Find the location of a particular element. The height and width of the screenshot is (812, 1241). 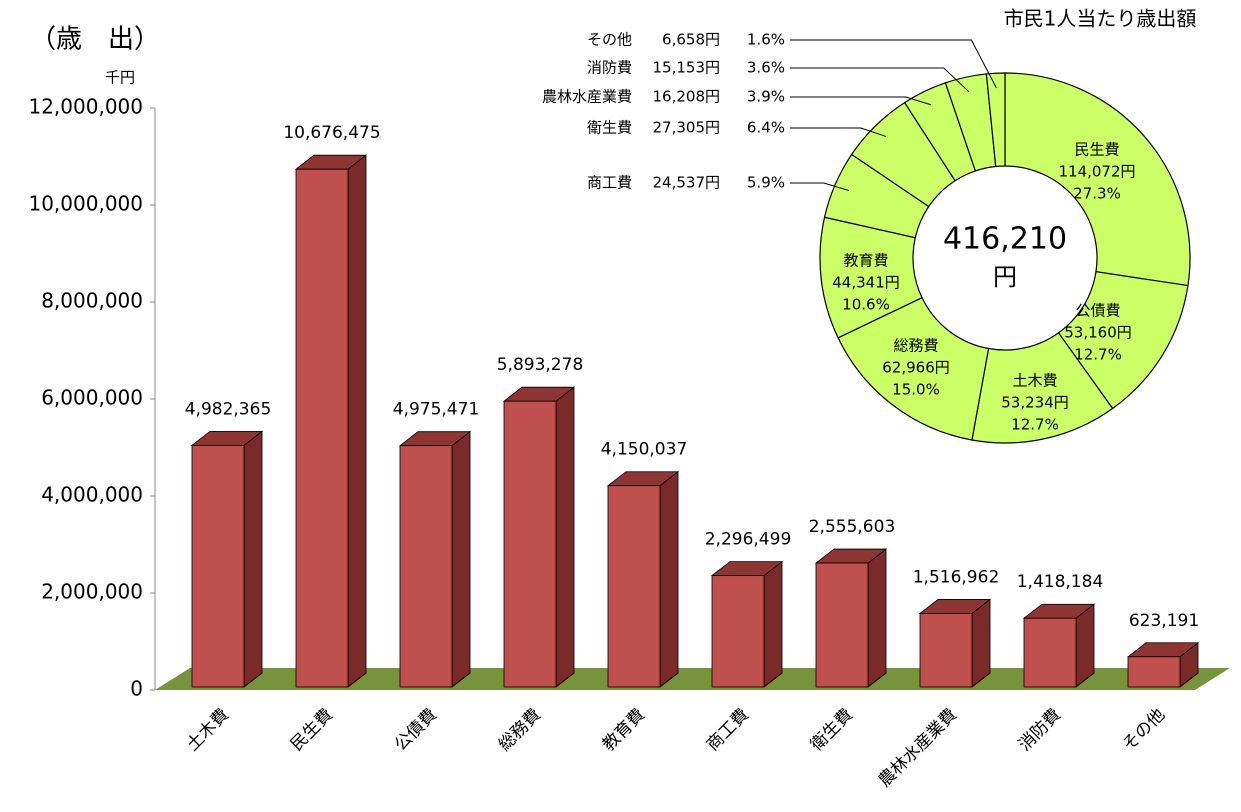

value-label: 4,982,365 is located at coordinates (228, 409).